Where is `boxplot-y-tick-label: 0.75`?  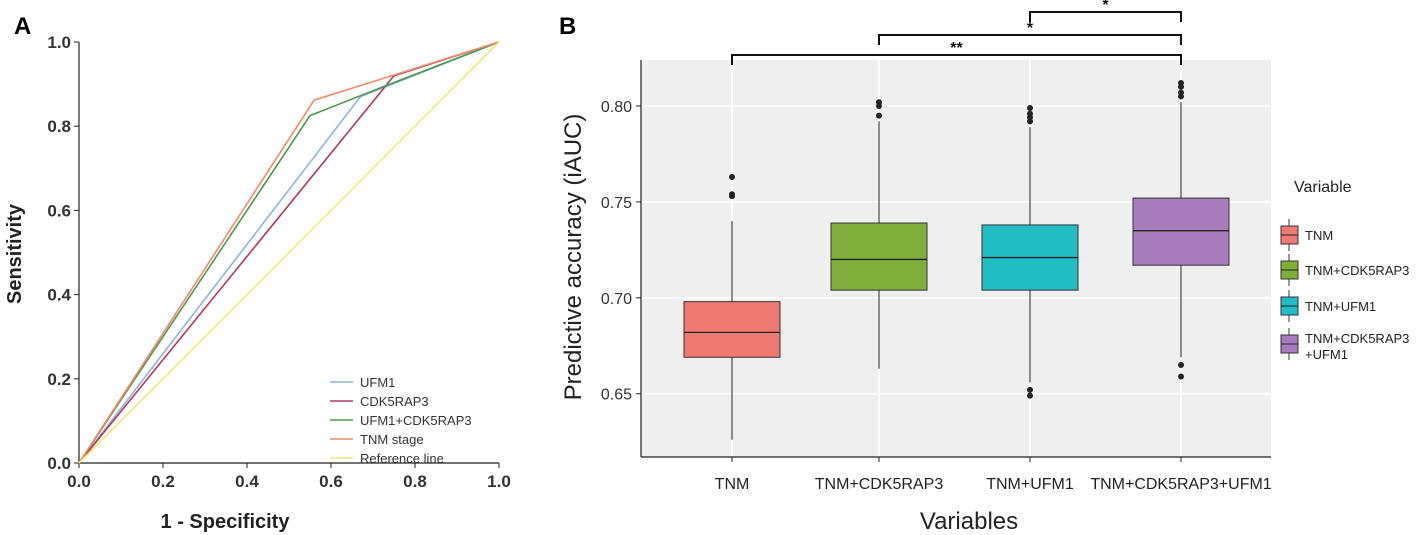
boxplot-y-tick-label: 0.75 is located at coordinates (616, 203).